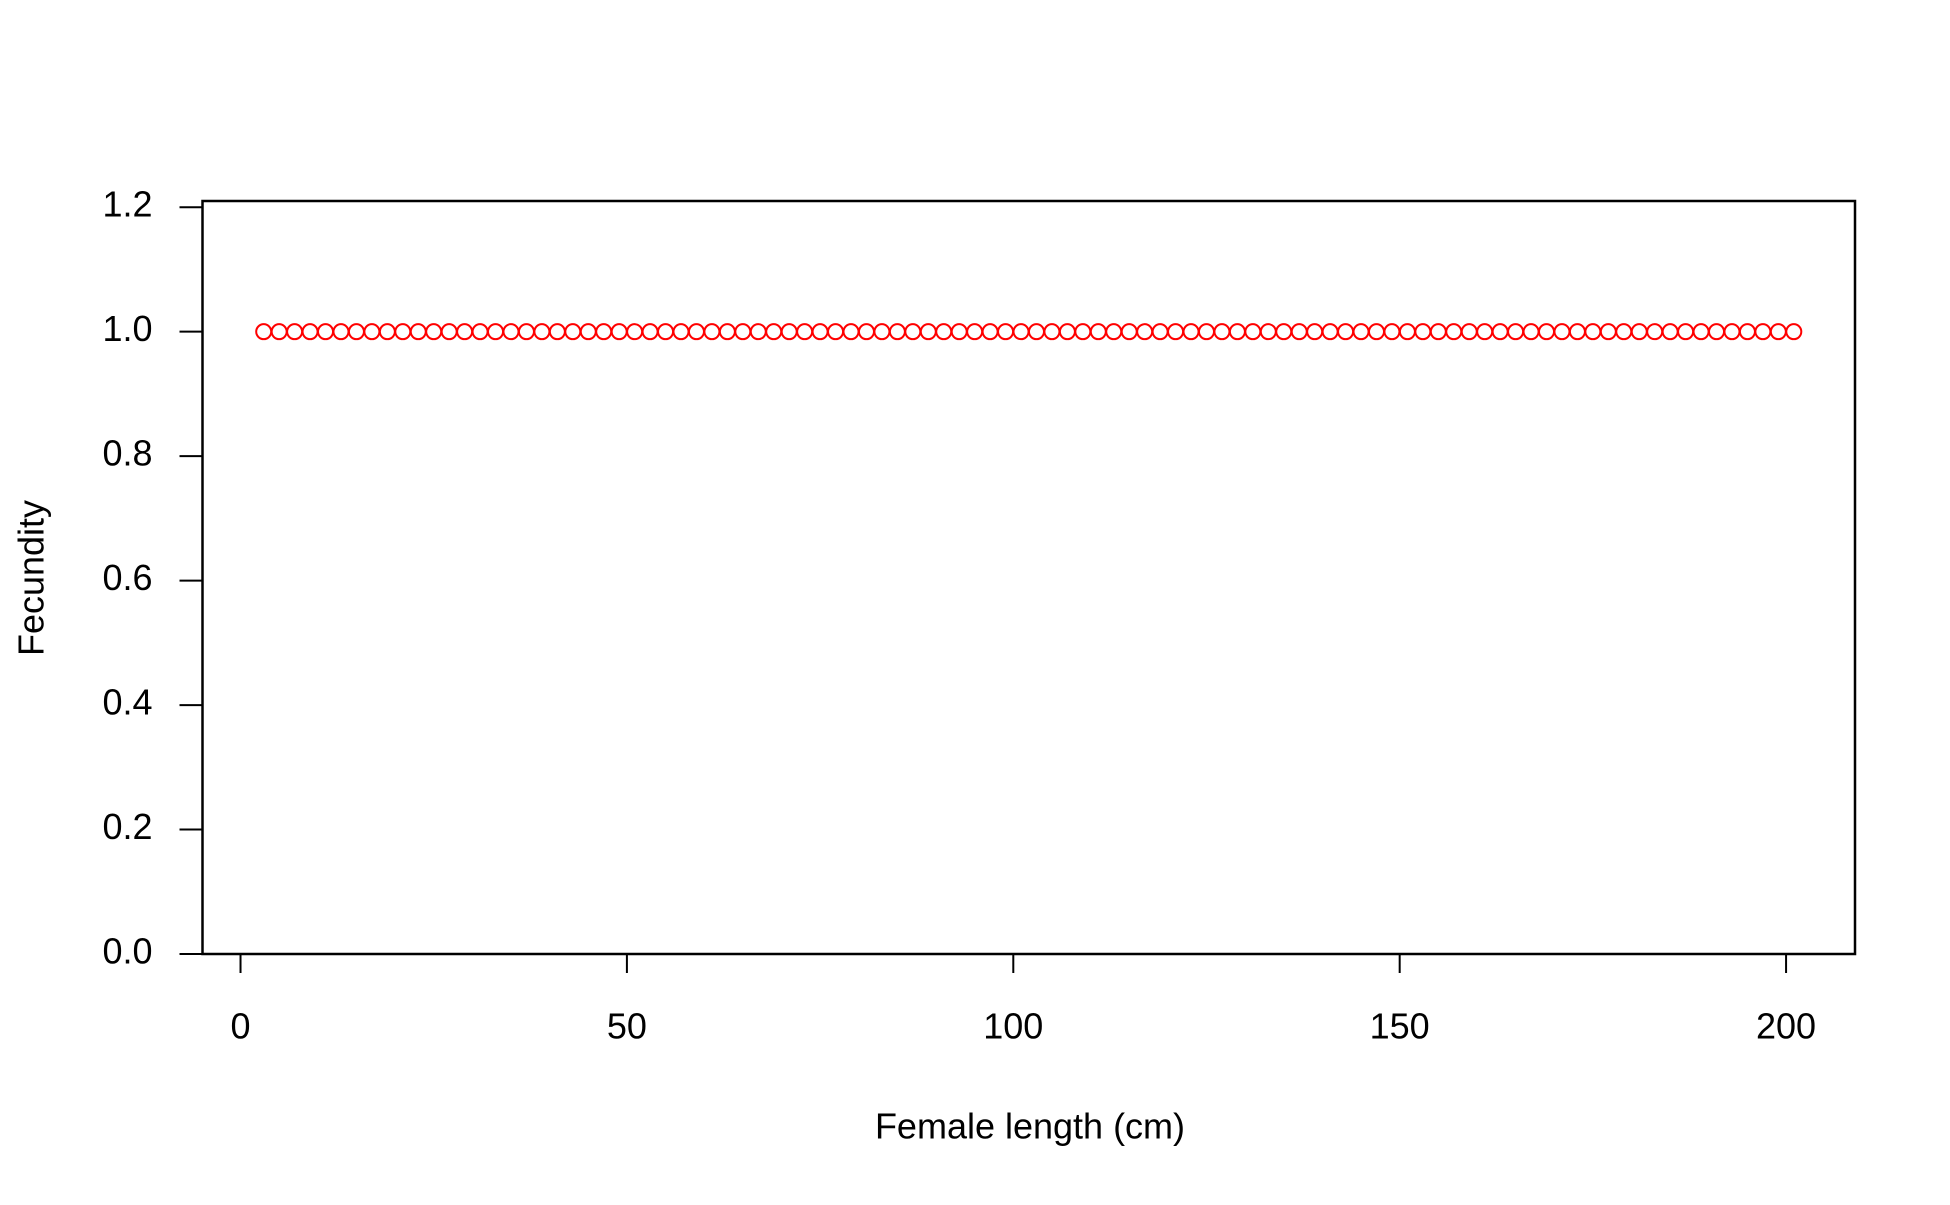 This screenshot has width=1950, height=1205. I want to click on y-tick-label: 0.6, so click(127, 577).